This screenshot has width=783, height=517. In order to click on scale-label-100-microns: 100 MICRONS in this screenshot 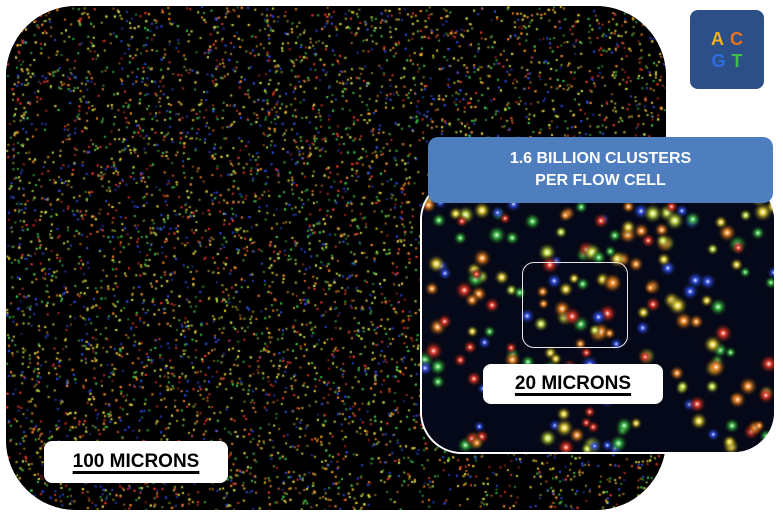, I will do `click(136, 462)`.